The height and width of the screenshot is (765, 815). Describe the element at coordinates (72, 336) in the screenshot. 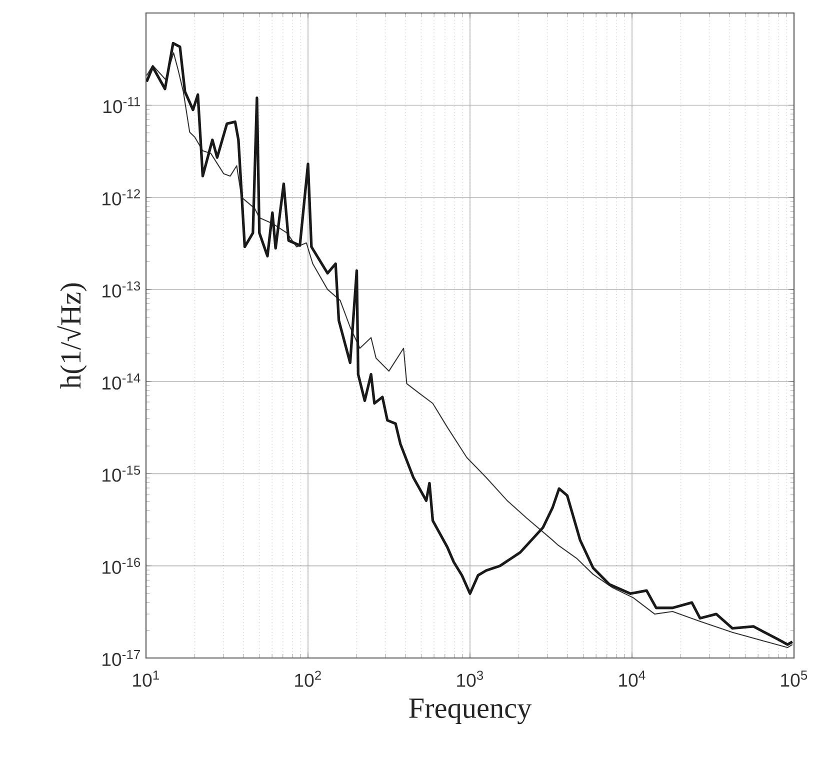

I see `y-axis-title: h(1/√Hz)` at that location.